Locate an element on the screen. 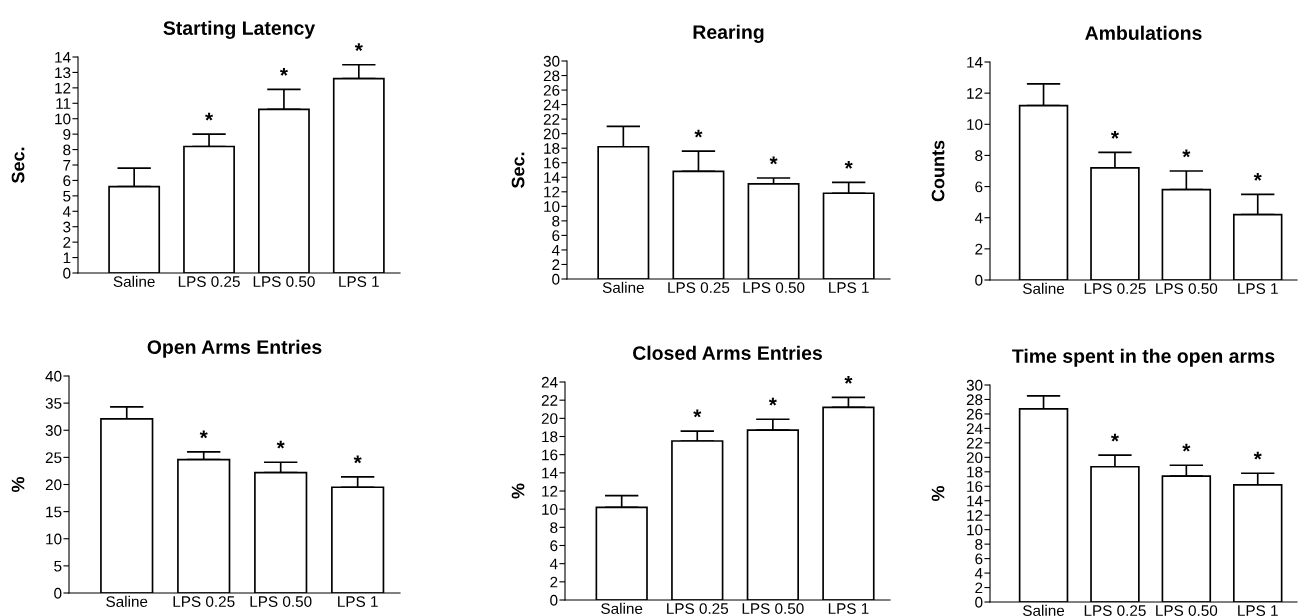 The height and width of the screenshot is (616, 1302). y-tick-label: 5 is located at coordinates (67, 196).